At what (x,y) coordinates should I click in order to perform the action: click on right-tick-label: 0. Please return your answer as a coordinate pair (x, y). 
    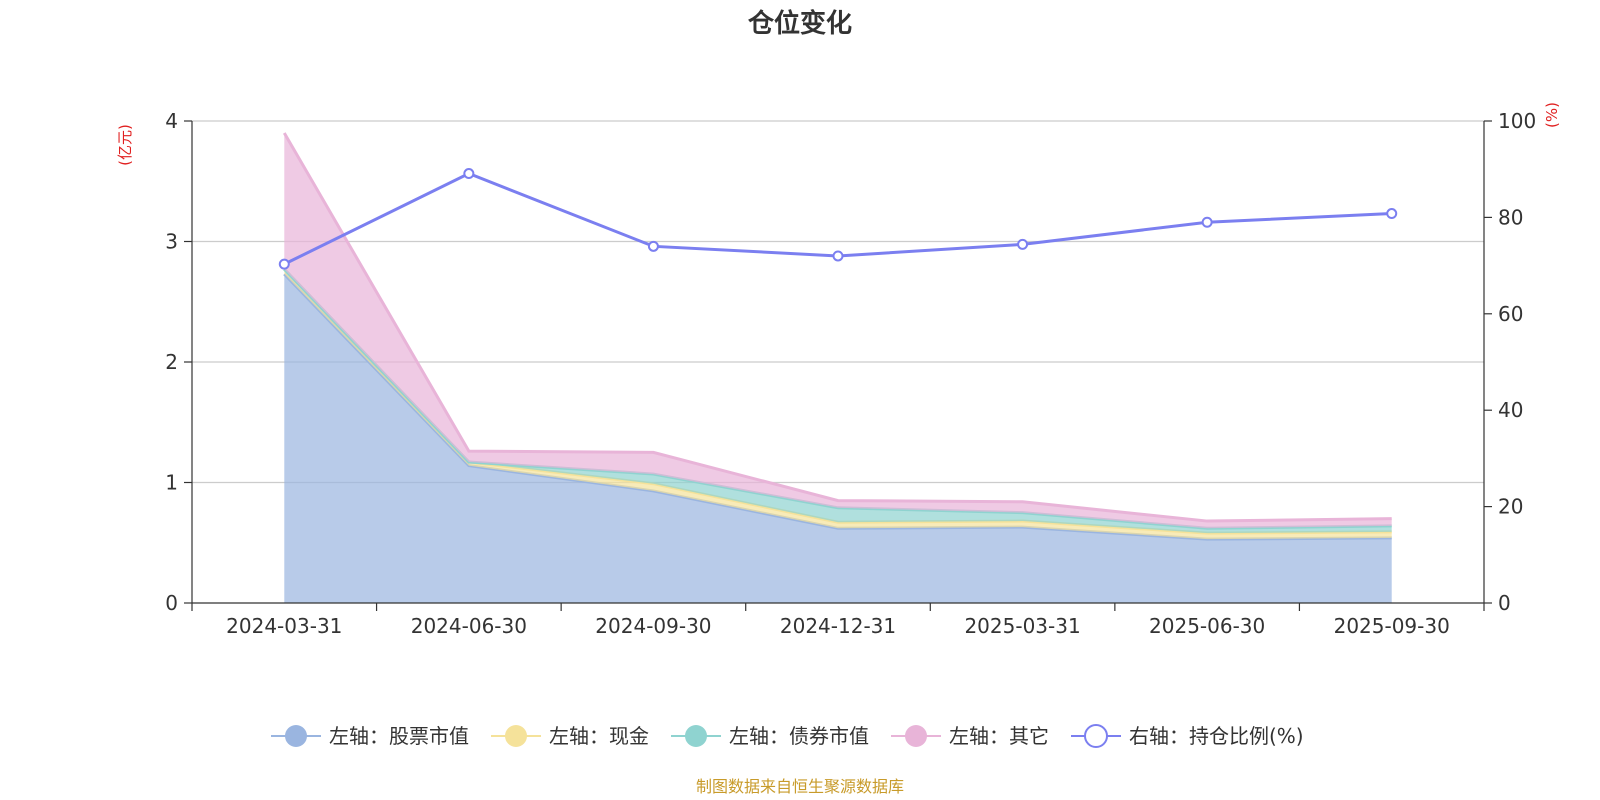
    Looking at the image, I should click on (1504, 603).